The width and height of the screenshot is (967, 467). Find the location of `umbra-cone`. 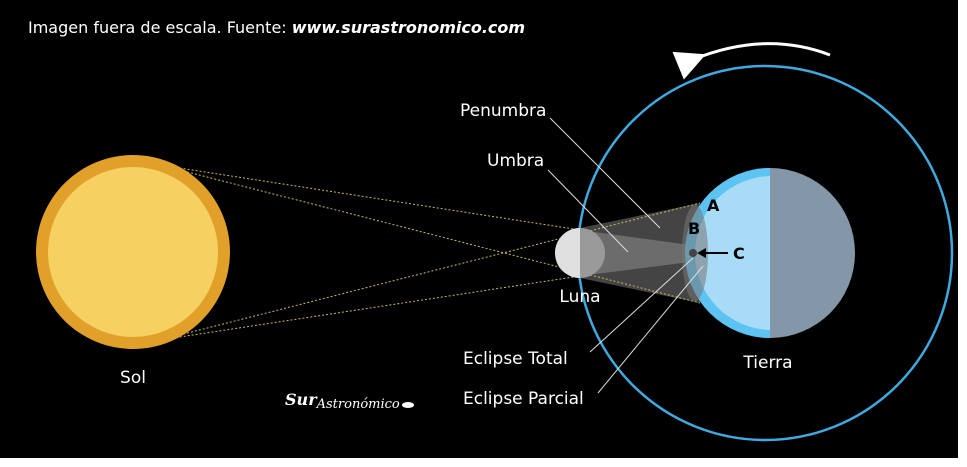

umbra-cone is located at coordinates (635, 253).